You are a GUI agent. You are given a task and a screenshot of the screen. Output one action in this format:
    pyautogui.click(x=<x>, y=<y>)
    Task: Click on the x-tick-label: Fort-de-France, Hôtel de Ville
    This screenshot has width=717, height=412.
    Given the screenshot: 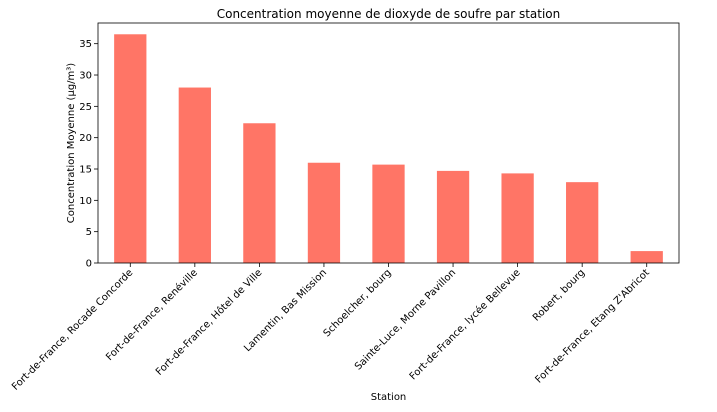 What is the action you would take?
    pyautogui.click(x=208, y=322)
    